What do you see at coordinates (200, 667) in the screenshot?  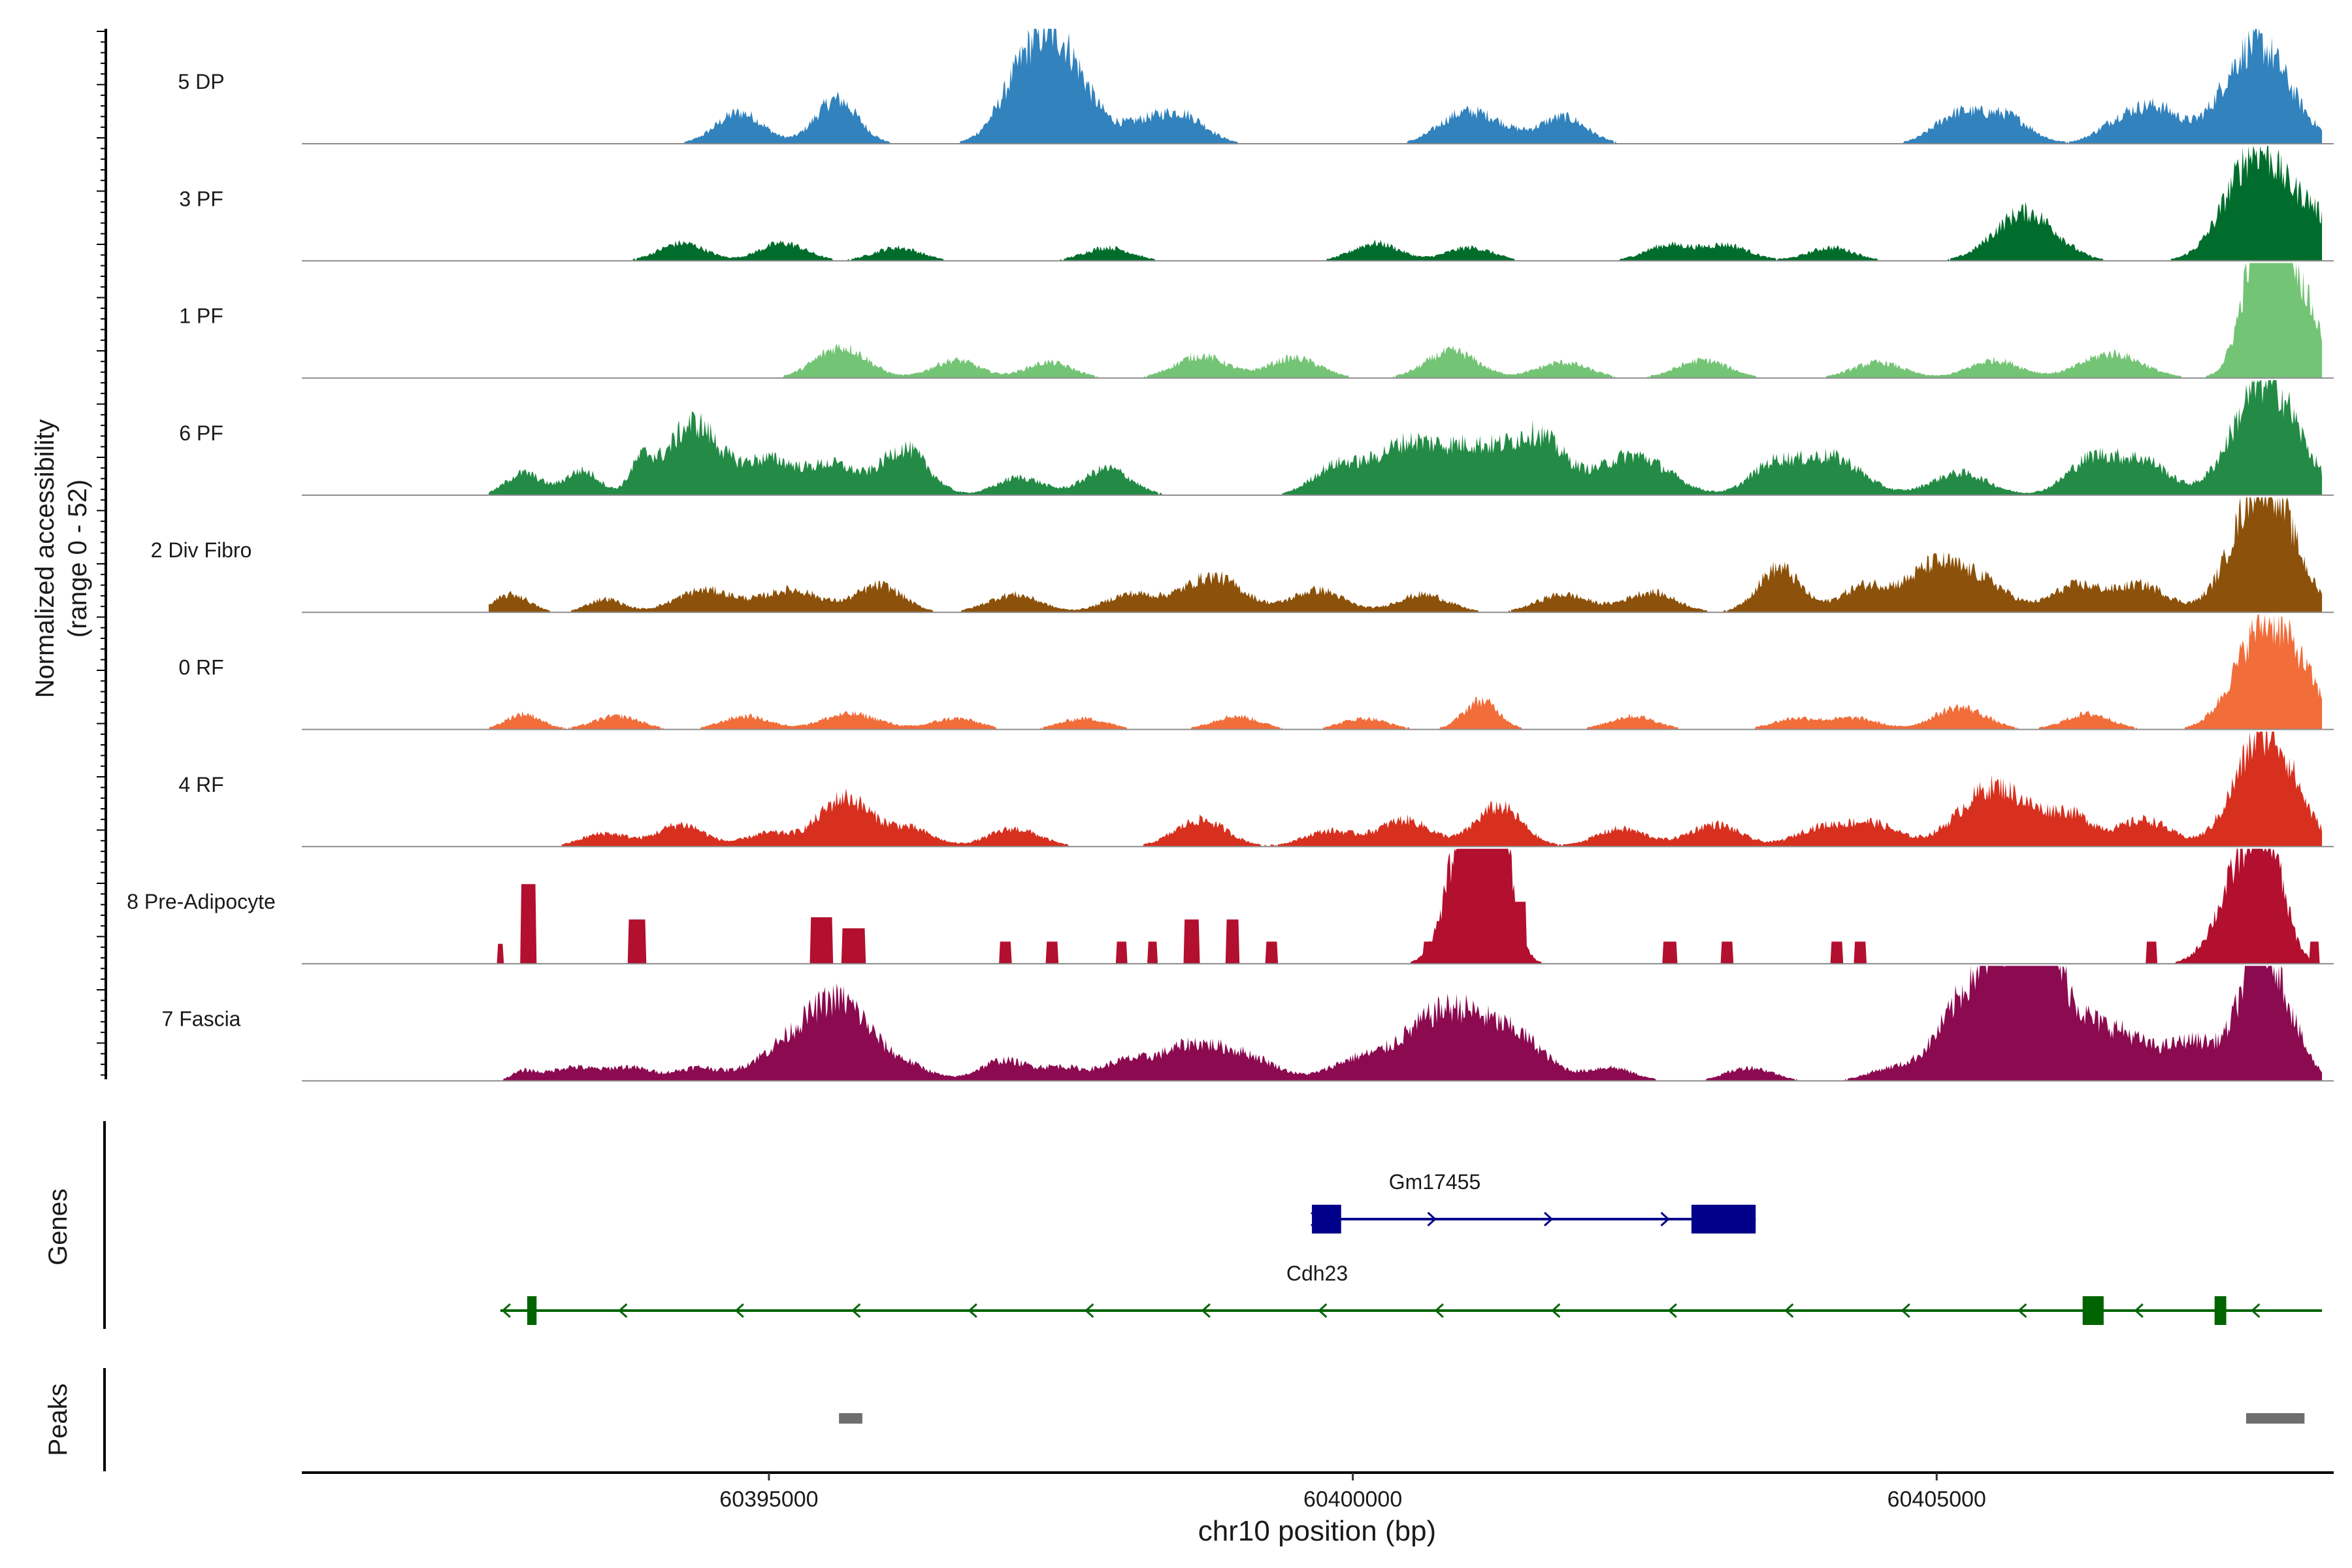 I see `track-label: 0 RF` at bounding box center [200, 667].